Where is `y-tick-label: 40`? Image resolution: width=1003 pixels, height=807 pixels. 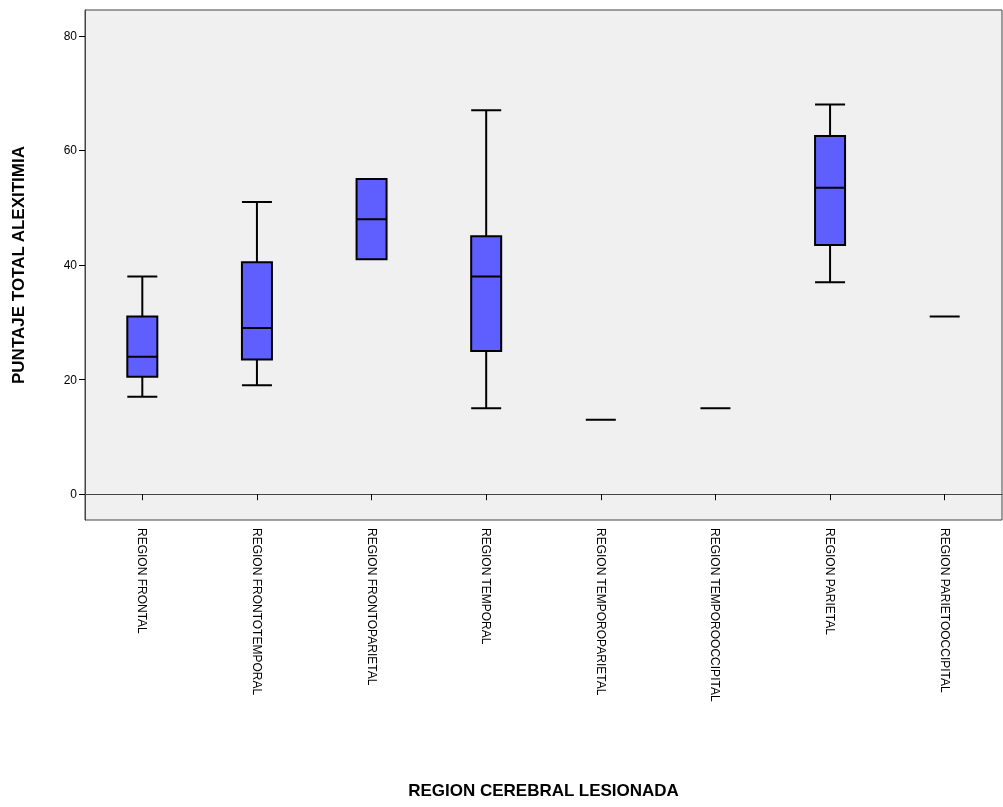
y-tick-label: 40 is located at coordinates (70, 265).